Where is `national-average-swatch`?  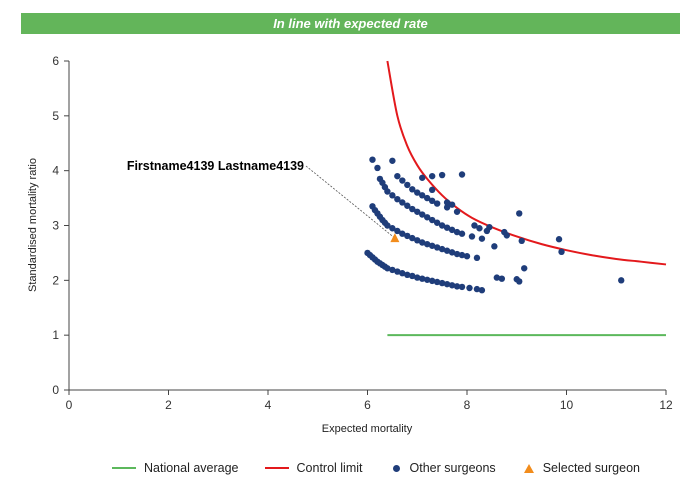 national-average-swatch is located at coordinates (124, 468).